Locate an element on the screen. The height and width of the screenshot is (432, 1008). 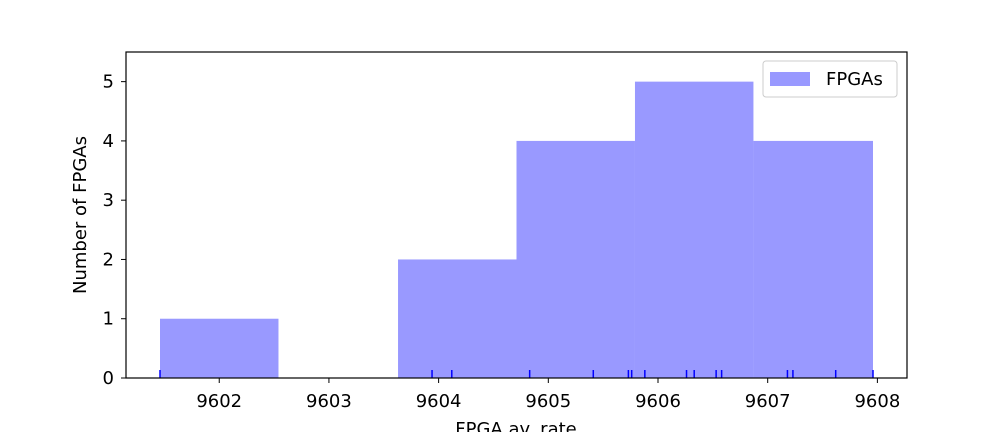
x-tick-label: 9604 is located at coordinates (439, 401).